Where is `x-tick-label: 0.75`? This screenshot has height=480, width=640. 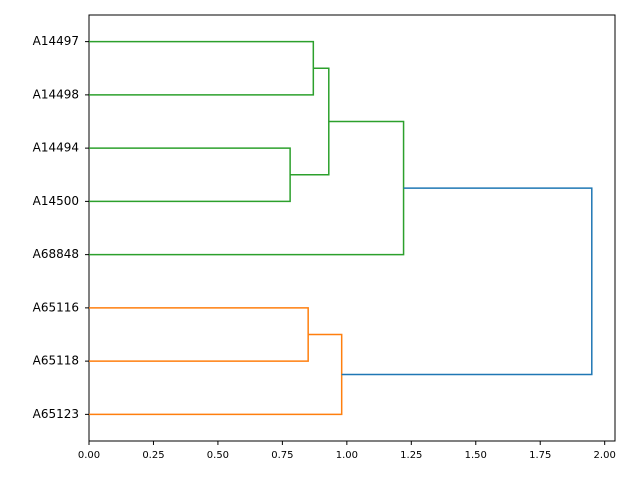 x-tick-label: 0.75 is located at coordinates (282, 455).